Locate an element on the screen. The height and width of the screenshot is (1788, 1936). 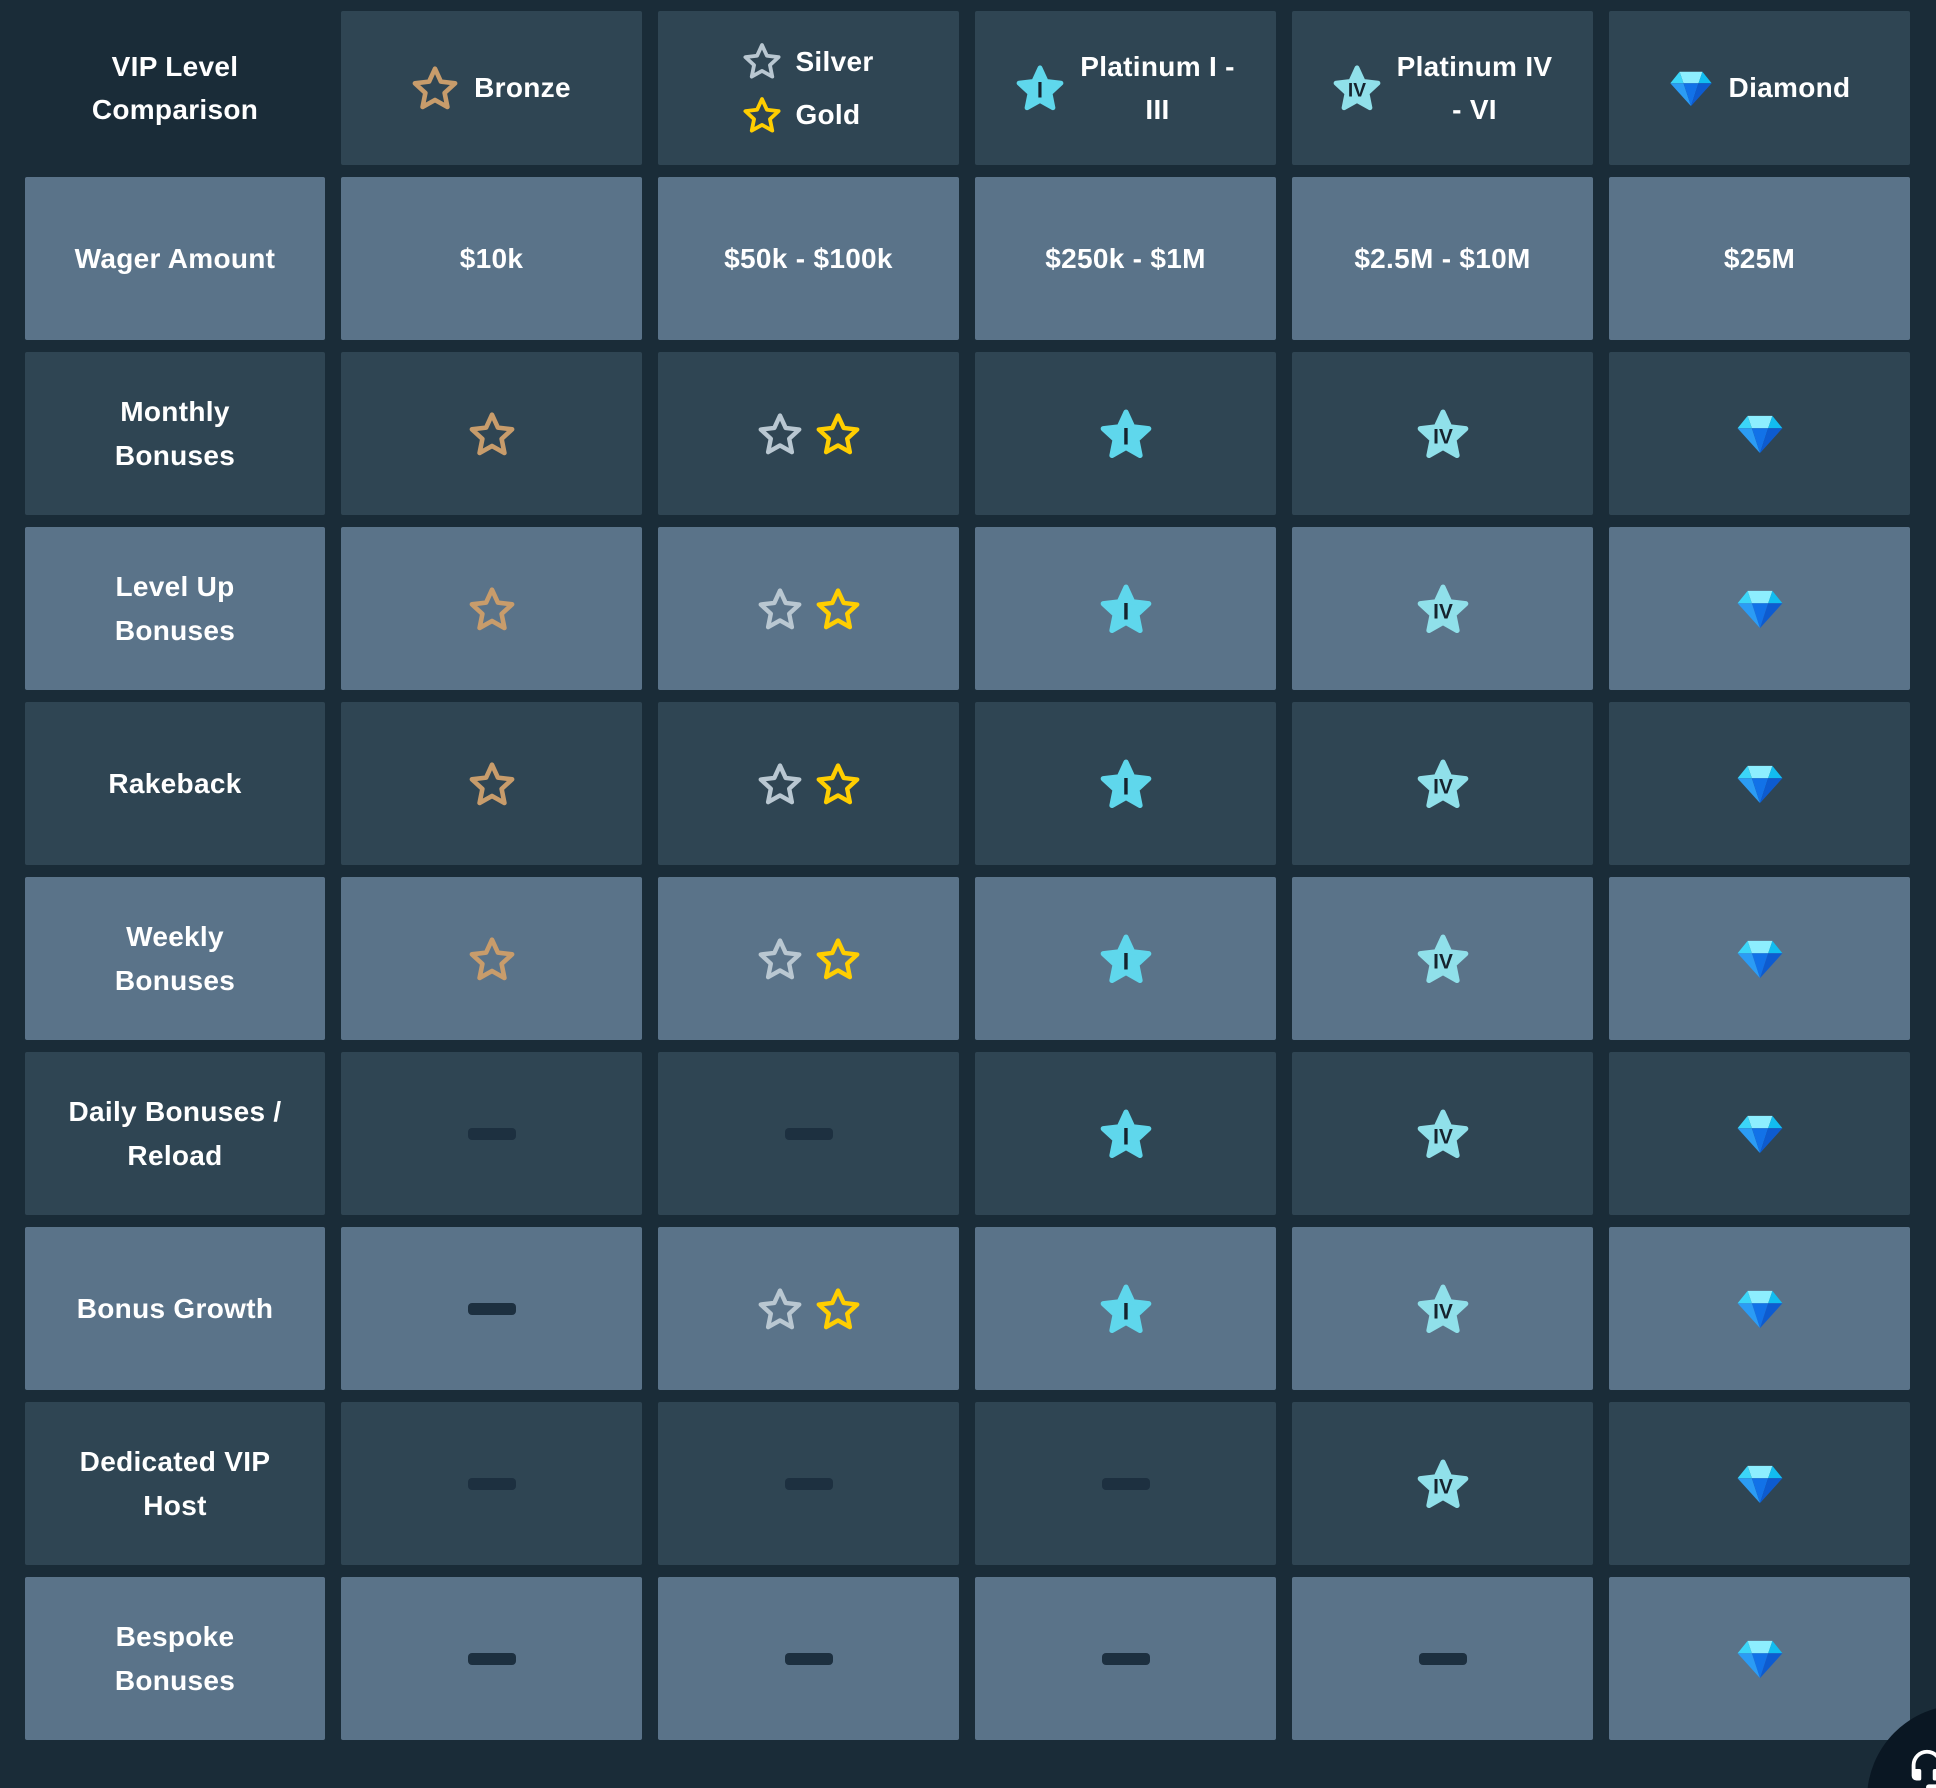
cell-bespoke-bonuses-col2 is located at coordinates (808, 1658).